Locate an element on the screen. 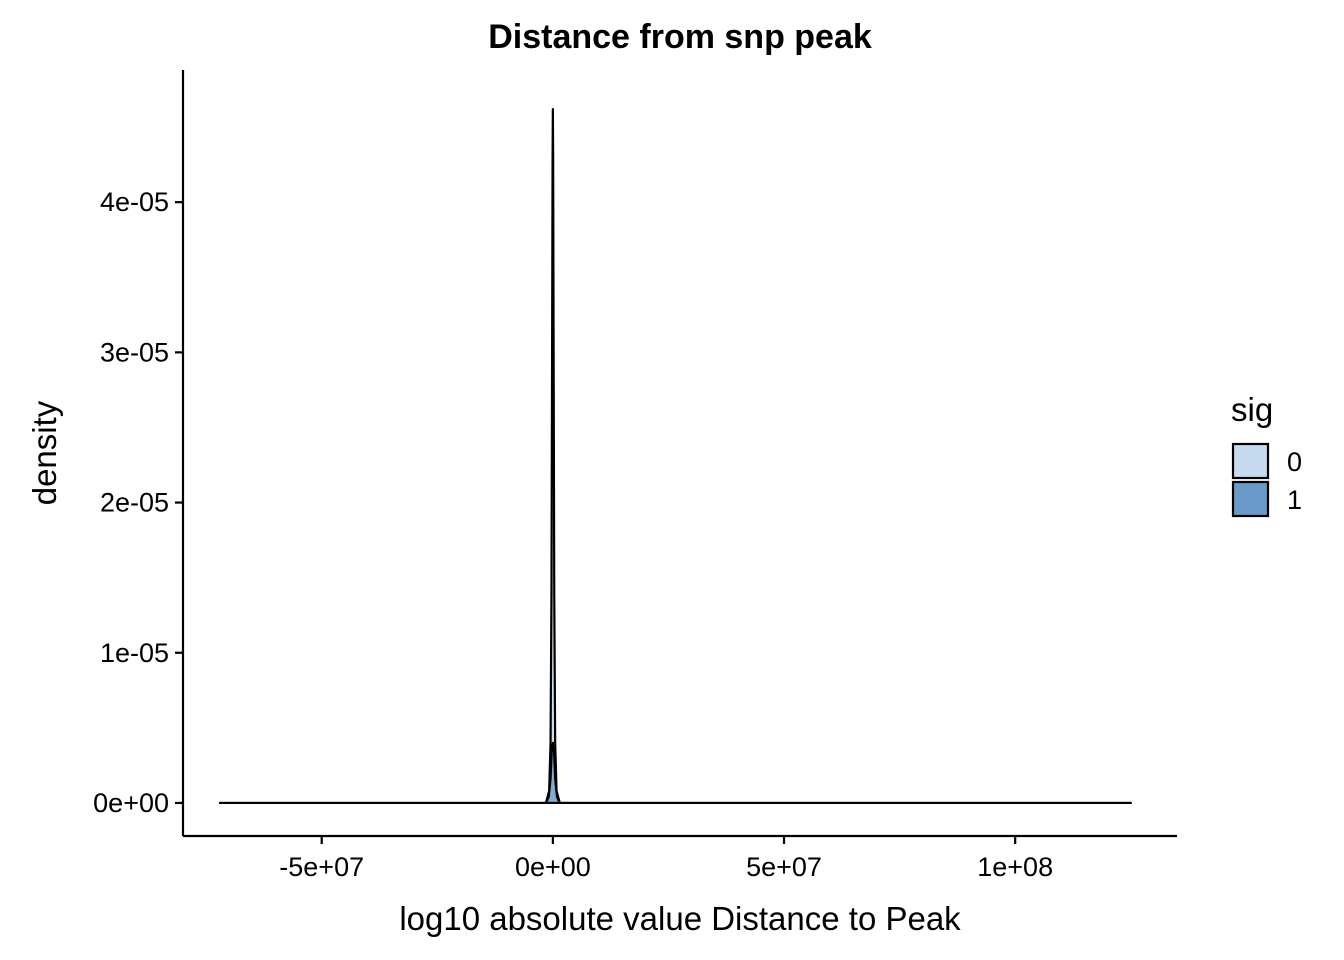 Image resolution: width=1344 pixels, height=960 pixels. x-tick-label: 5e+07 is located at coordinates (784, 867).